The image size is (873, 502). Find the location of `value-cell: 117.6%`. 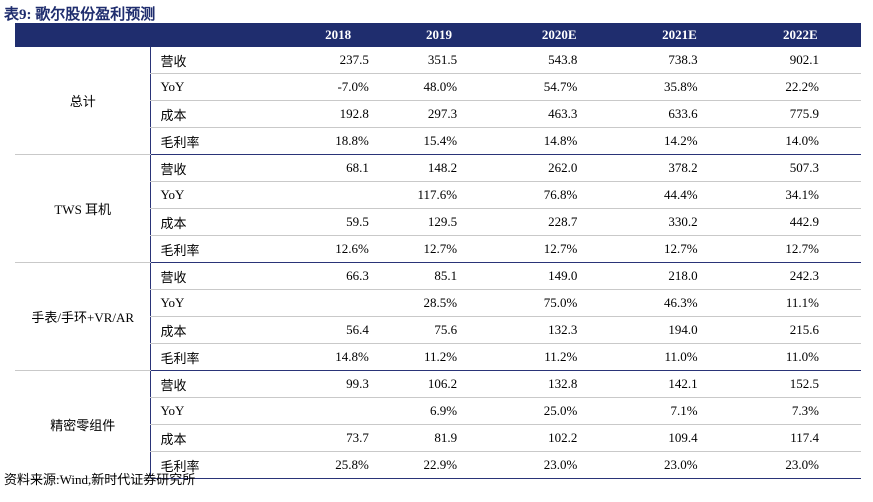

value-cell: 117.6% is located at coordinates (439, 195).